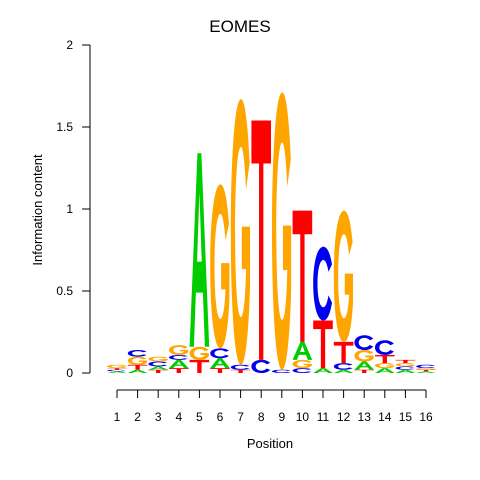 The height and width of the screenshot is (480, 480). Describe the element at coordinates (69, 209) in the screenshot. I see `y-tick-label: 1` at that location.